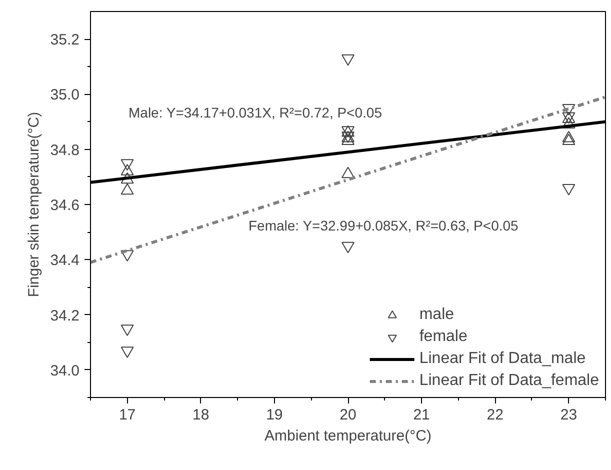 The image size is (611, 470). What do you see at coordinates (436, 315) in the screenshot?
I see `legend-label: male` at bounding box center [436, 315].